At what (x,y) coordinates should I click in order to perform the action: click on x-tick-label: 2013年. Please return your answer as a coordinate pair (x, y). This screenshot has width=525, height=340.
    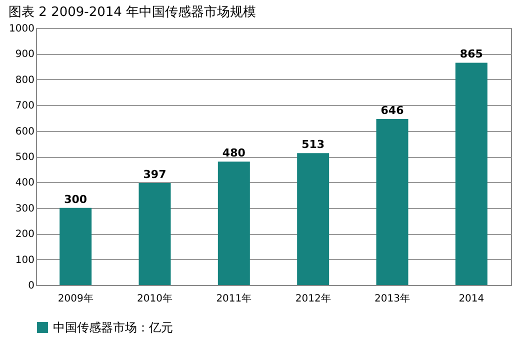
    Looking at the image, I should click on (392, 298).